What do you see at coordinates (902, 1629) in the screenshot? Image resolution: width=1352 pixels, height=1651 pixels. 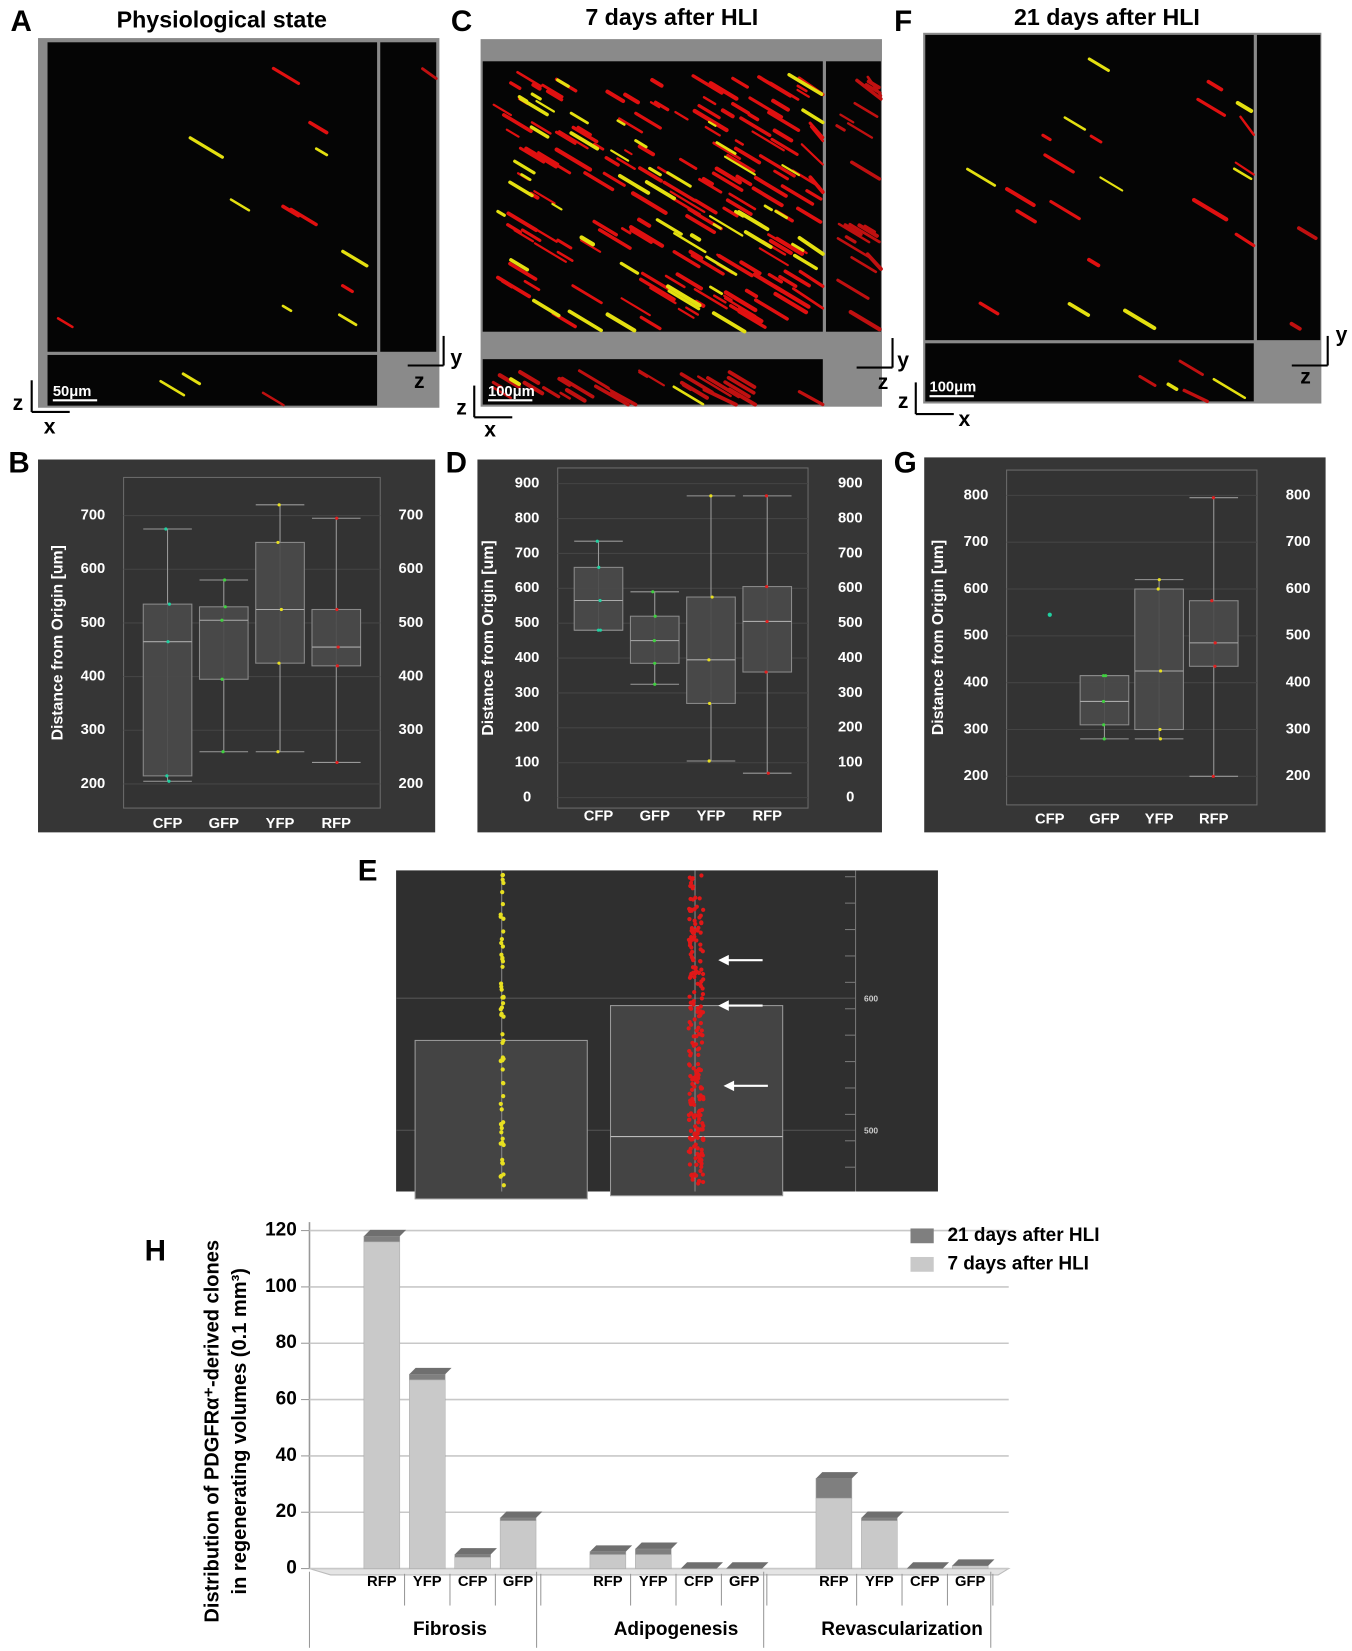 I see `group-label: Revascularization` at bounding box center [902, 1629].